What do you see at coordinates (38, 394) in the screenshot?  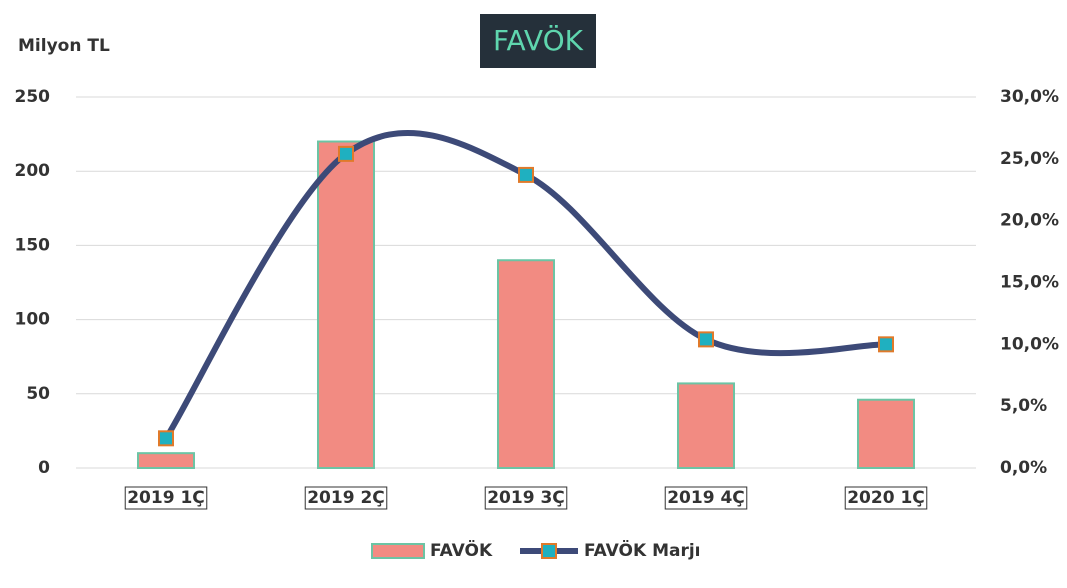 I see `y-tick-label: 50` at bounding box center [38, 394].